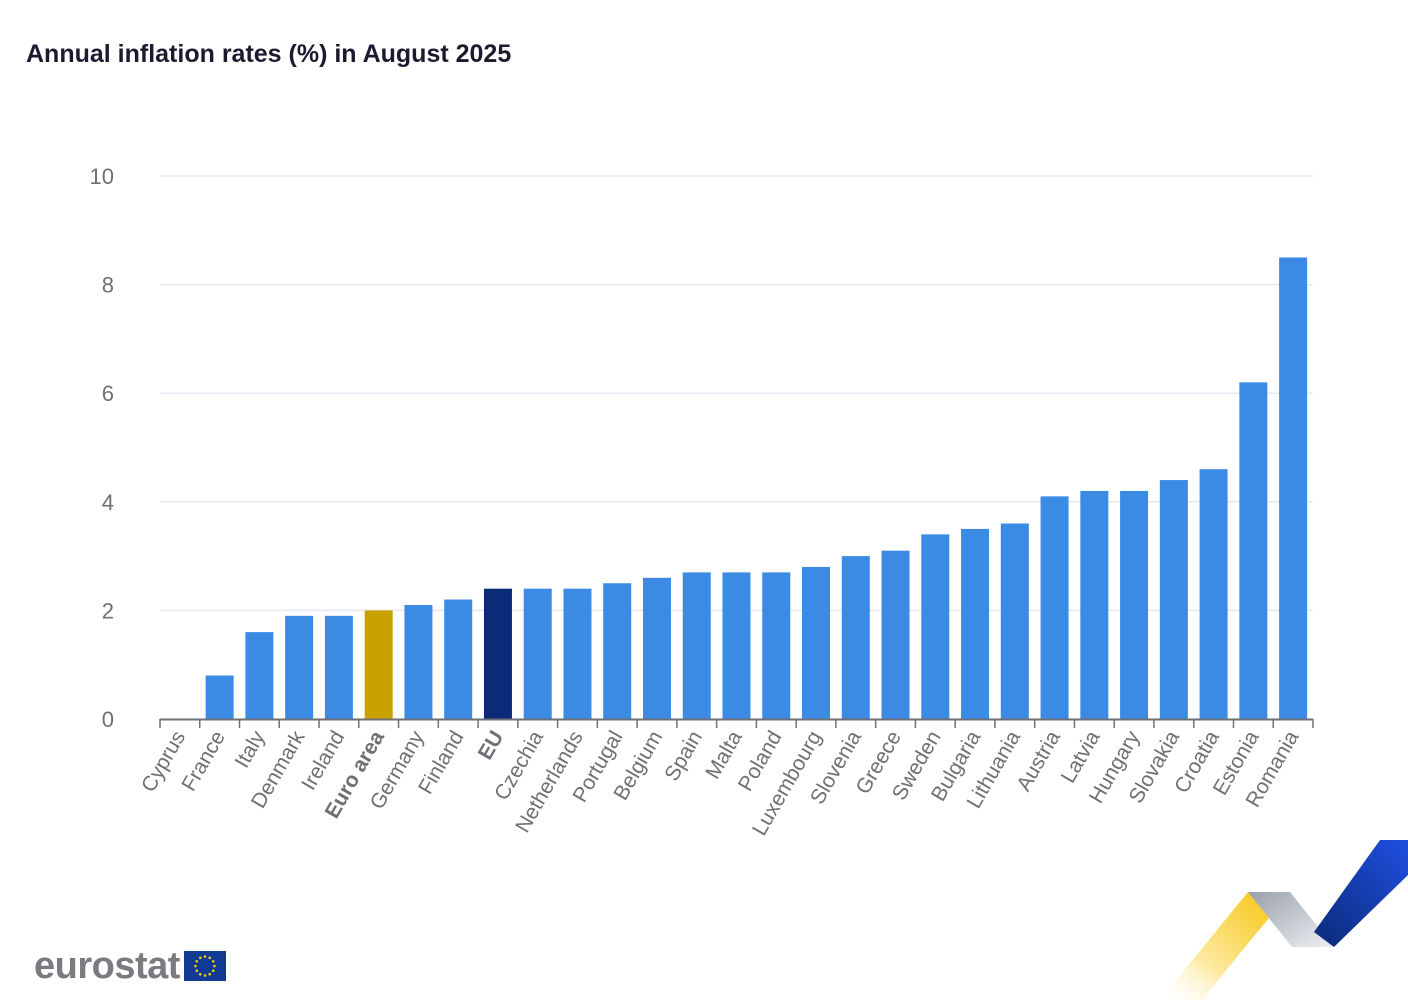 This screenshot has height=1005, width=1408. I want to click on bar-lithuania, so click(1014, 621).